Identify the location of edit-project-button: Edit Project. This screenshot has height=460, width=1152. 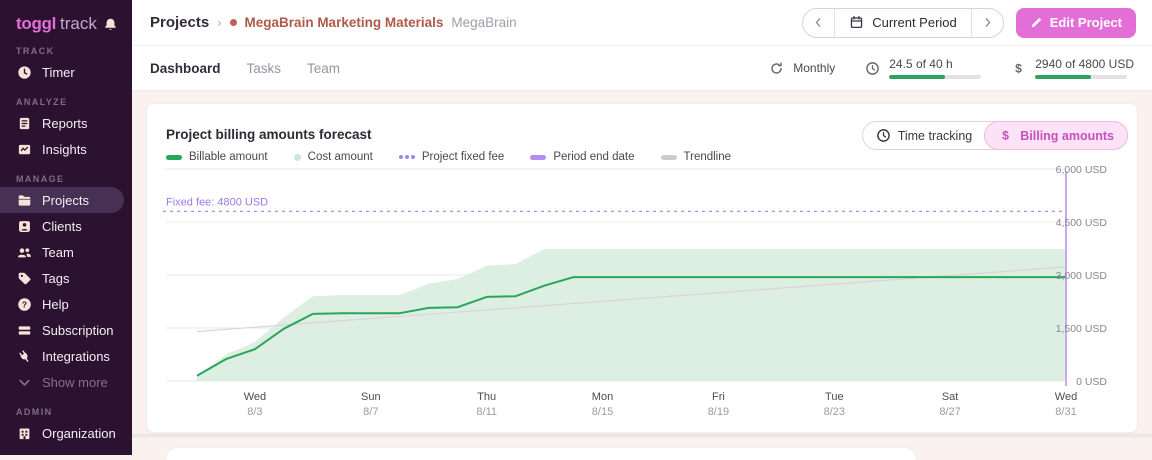
(1076, 23).